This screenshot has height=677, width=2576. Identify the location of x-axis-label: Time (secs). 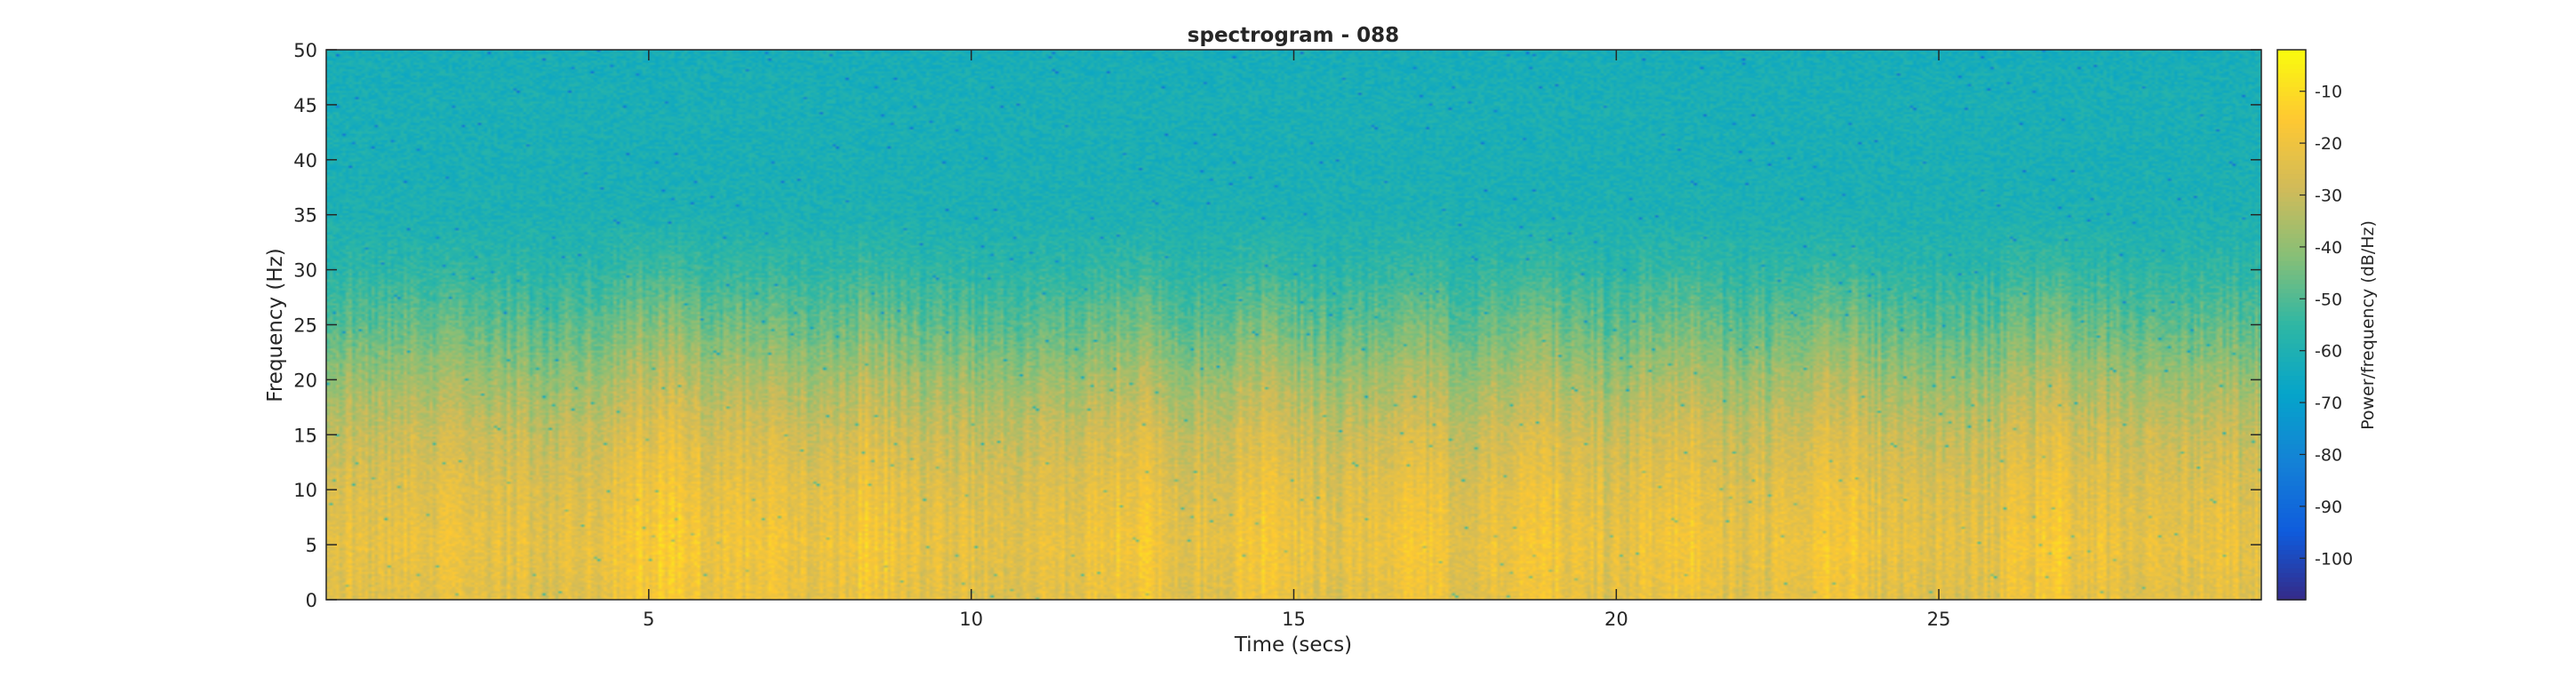
(1293, 645).